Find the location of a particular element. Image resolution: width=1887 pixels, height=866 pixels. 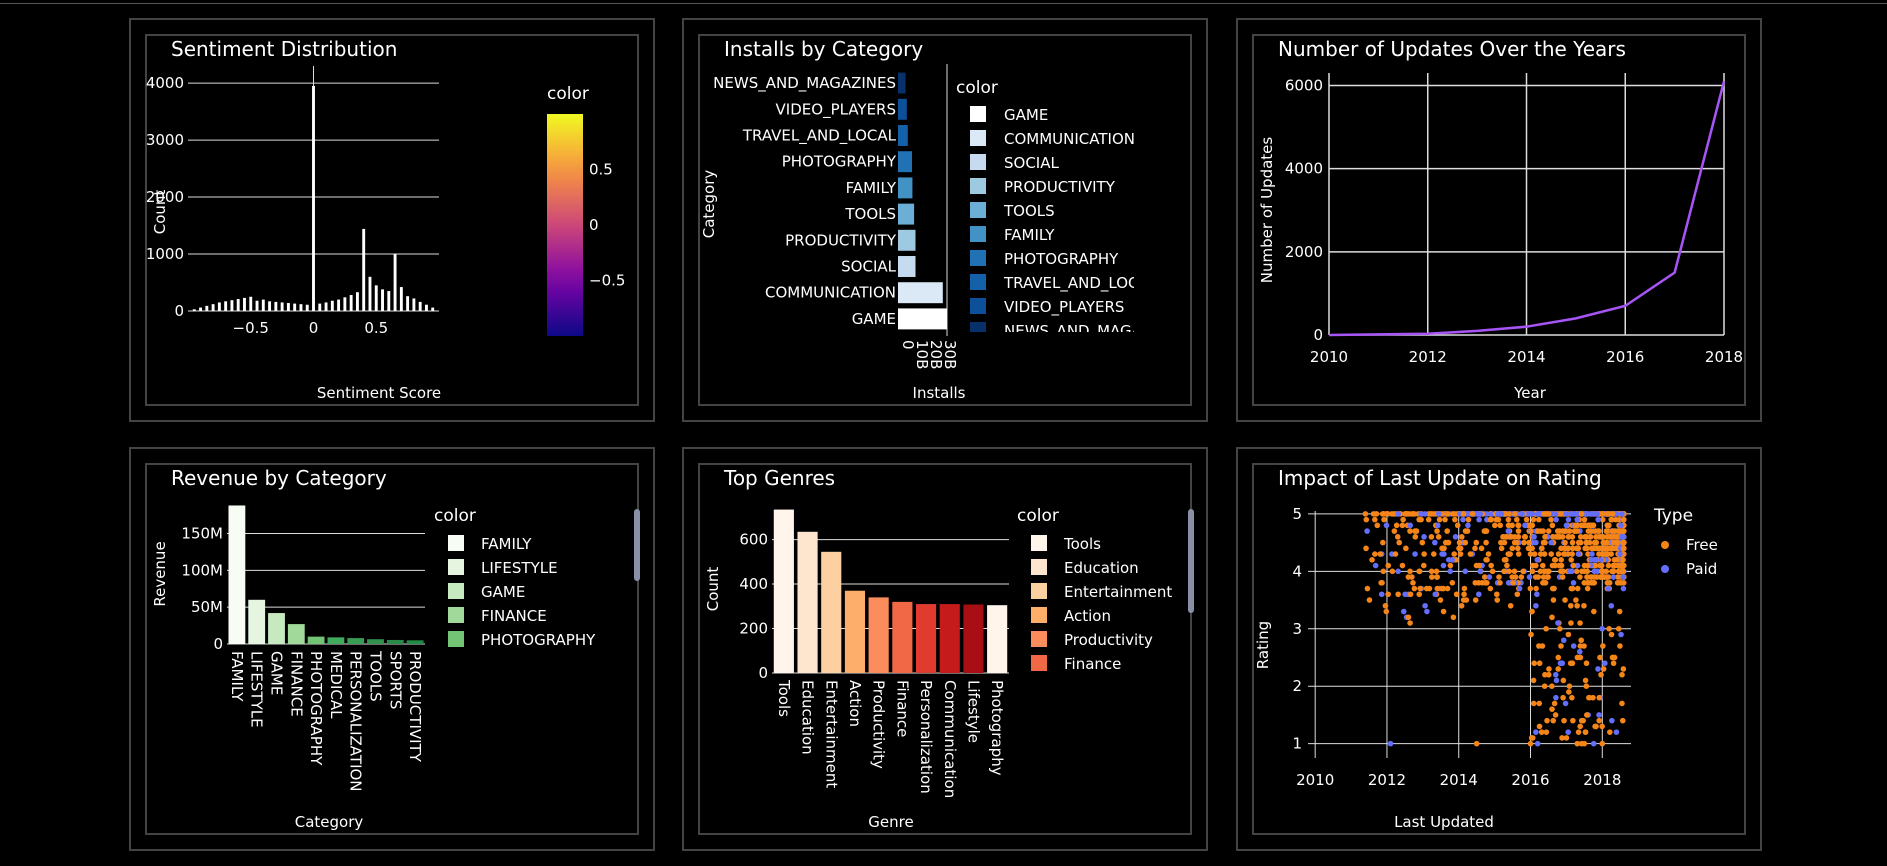

revenue-legend-scrollbar is located at coordinates (637, 545).